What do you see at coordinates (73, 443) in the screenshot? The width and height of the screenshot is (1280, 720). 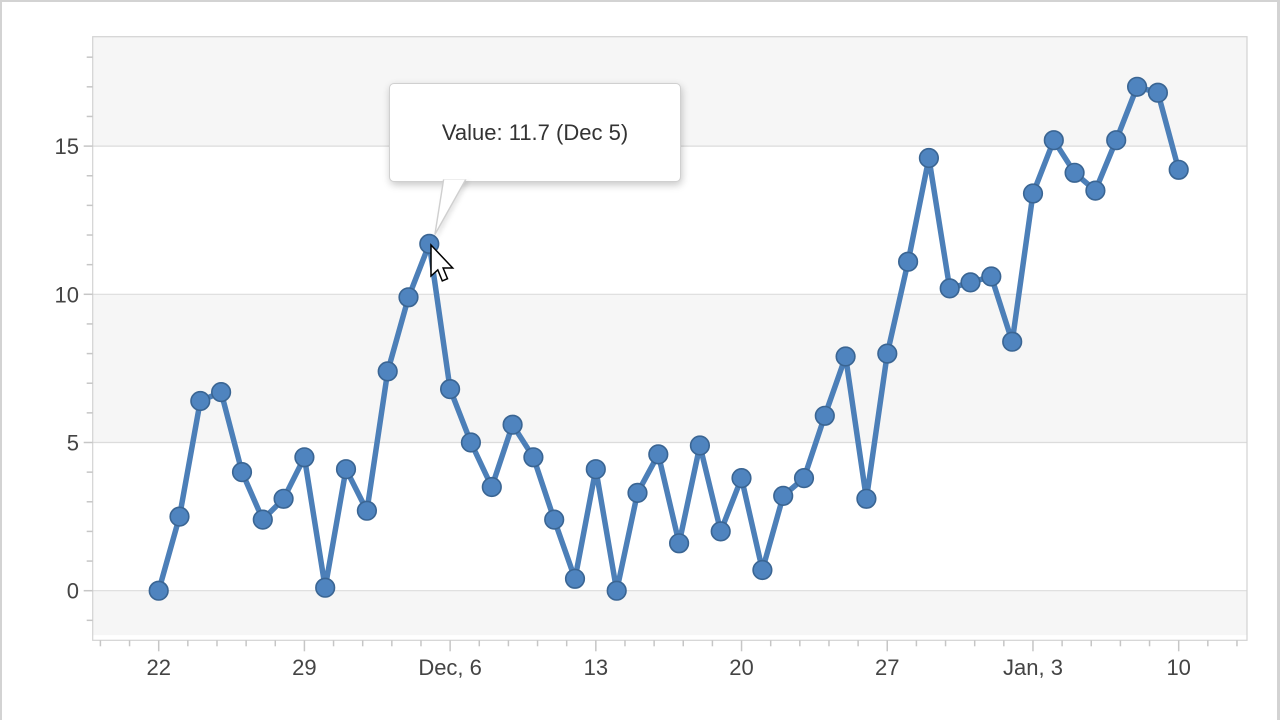 I see `y-axis-label: 5` at bounding box center [73, 443].